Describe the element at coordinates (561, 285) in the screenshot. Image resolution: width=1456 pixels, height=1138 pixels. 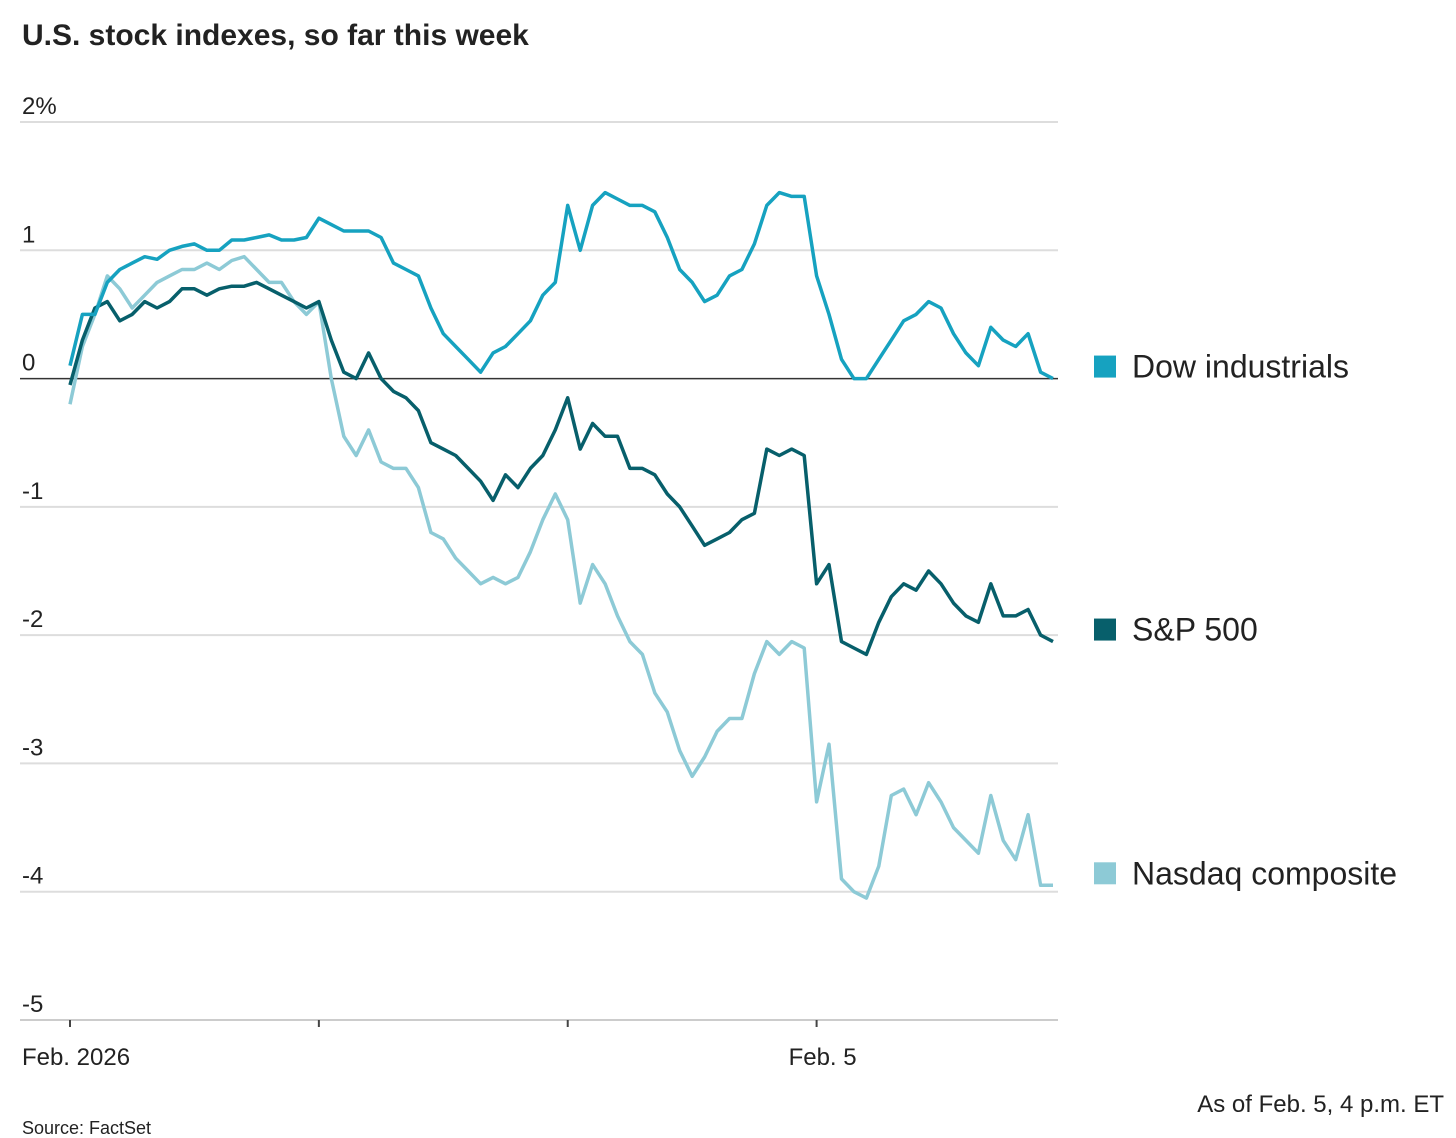
I see `series-line` at that location.